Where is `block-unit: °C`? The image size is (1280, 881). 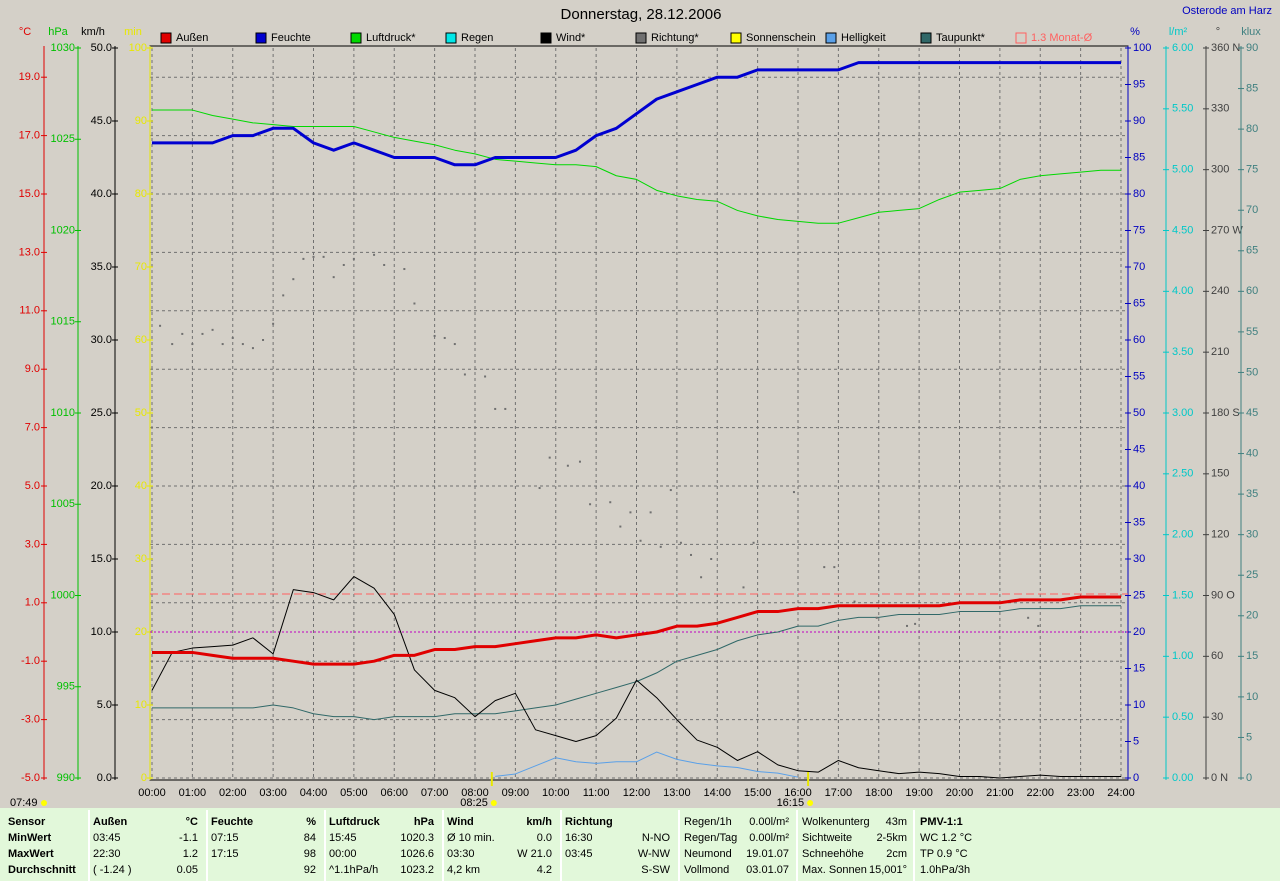
block-unit: °C is located at coordinates (192, 822).